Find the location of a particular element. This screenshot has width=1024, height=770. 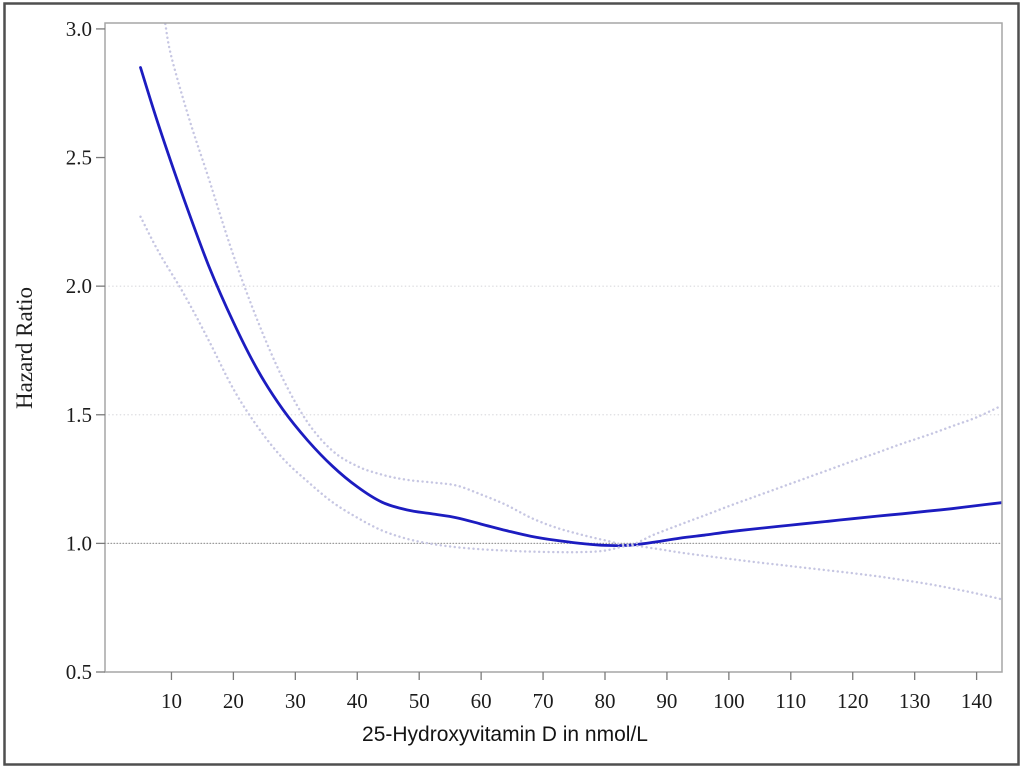

x-tick-label: 60 is located at coordinates (481, 701).